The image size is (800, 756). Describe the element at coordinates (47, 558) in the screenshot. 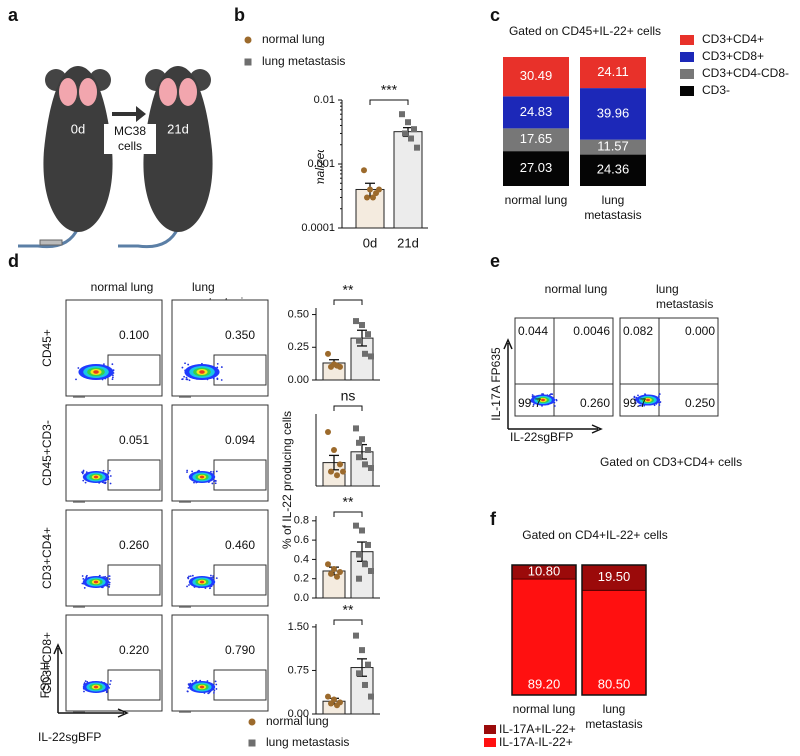

I see `row-label: CD3+CD4+` at that location.